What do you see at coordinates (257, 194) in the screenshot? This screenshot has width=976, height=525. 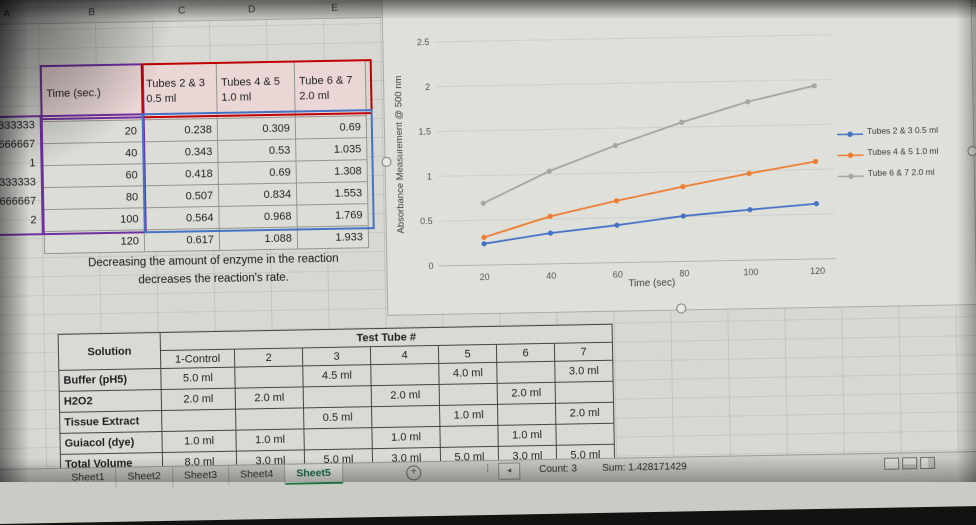 I see `cell: 0.834` at bounding box center [257, 194].